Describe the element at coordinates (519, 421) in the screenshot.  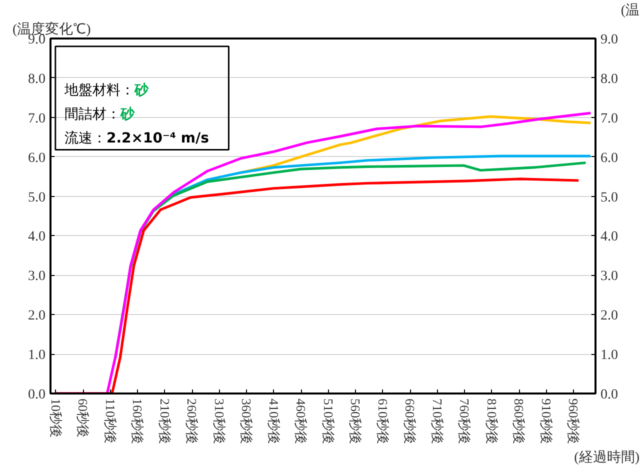
I see `x-tick-label: 860秒後` at that location.